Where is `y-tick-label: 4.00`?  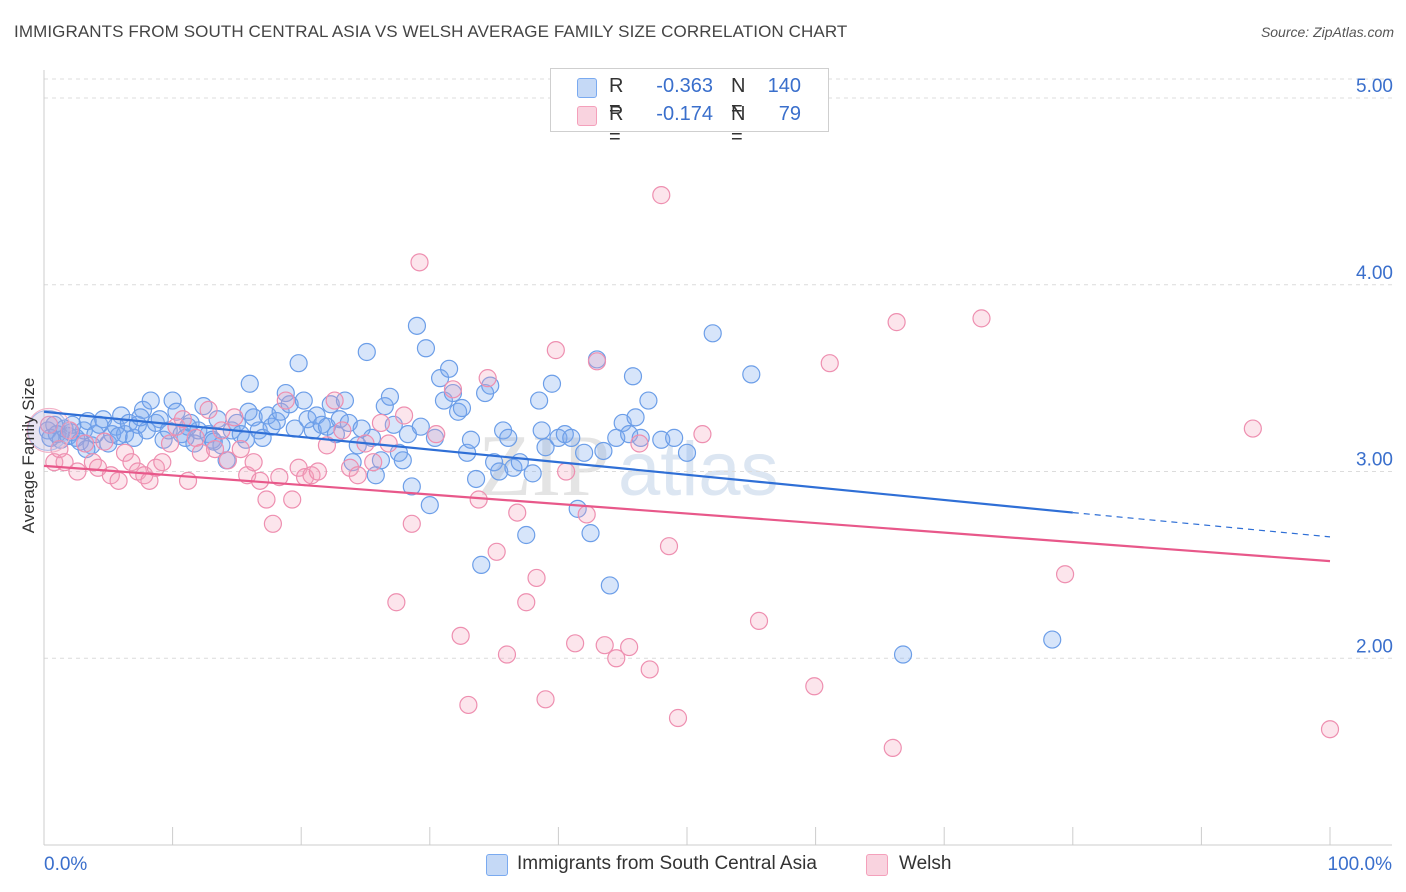
y-tick-label: 4.00 is located at coordinates (1374, 273).